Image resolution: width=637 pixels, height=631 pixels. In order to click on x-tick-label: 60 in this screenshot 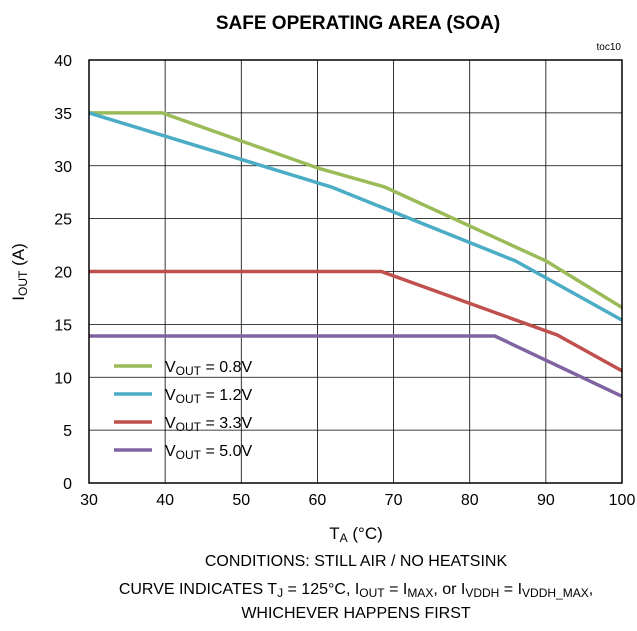, I will do `click(318, 500)`.